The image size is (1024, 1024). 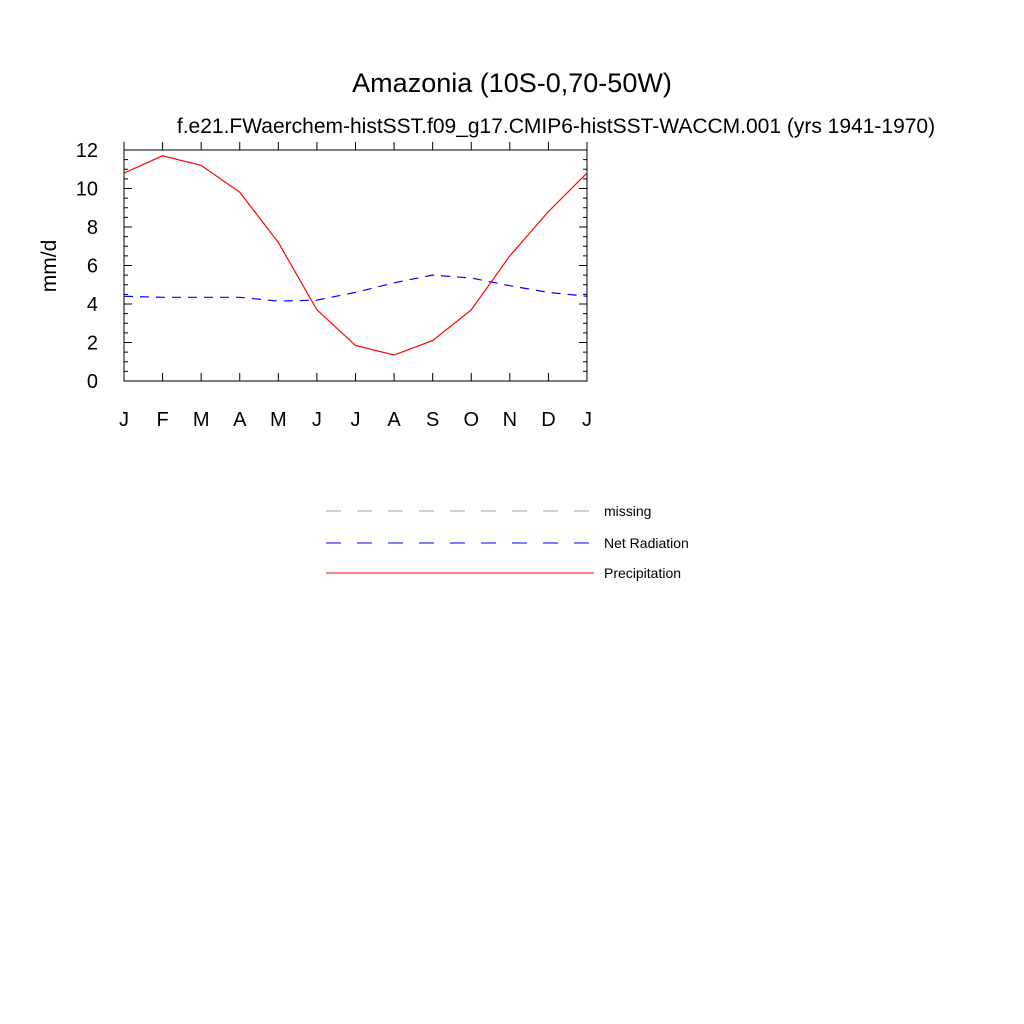 What do you see at coordinates (510, 420) in the screenshot?
I see `x-tick-label: N` at bounding box center [510, 420].